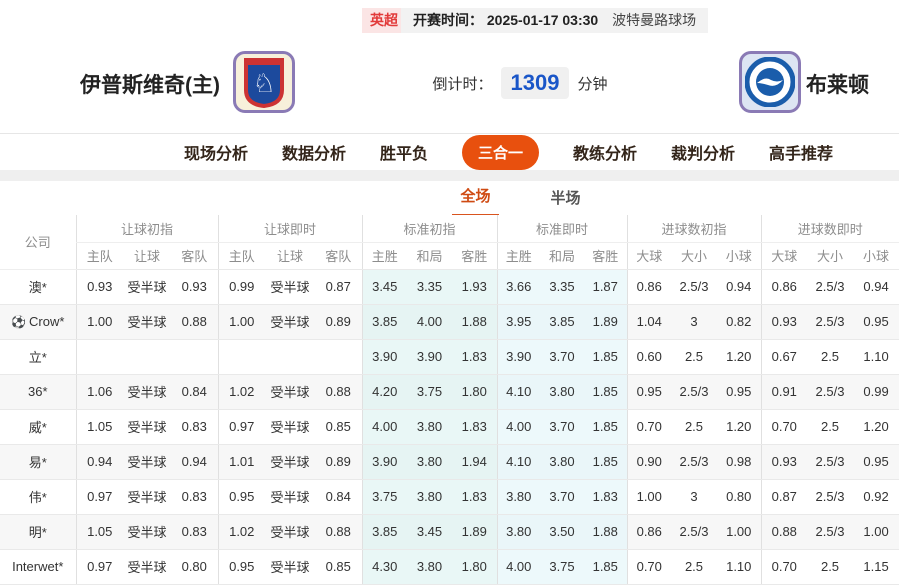 The height and width of the screenshot is (587, 899). I want to click on odds-cell: 0.97, so click(241, 427).